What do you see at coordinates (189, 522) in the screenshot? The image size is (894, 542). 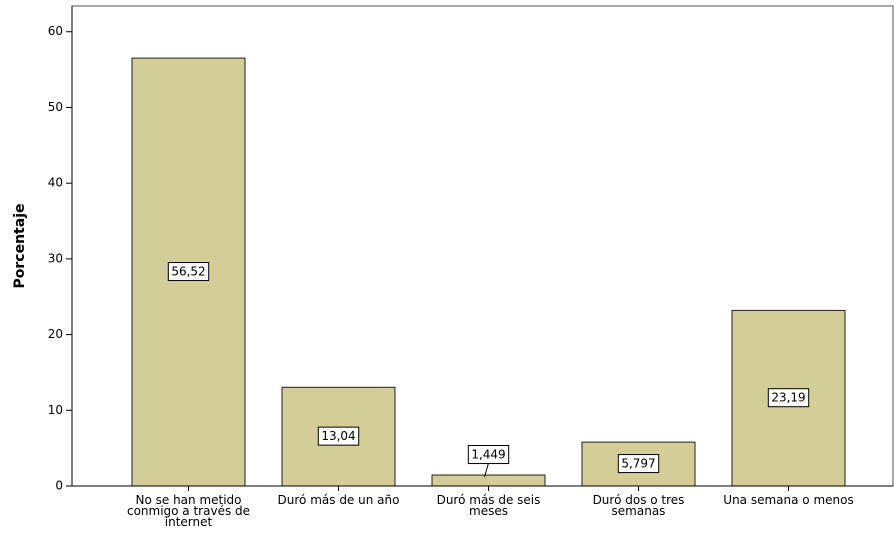 I see `x-tick-label-line: internet` at bounding box center [189, 522].